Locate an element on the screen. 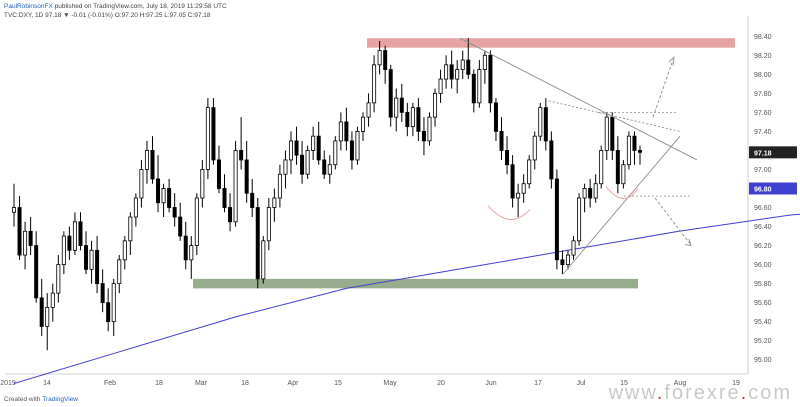 This screenshot has width=800, height=407. x-tick-label: 2019 is located at coordinates (8, 383).